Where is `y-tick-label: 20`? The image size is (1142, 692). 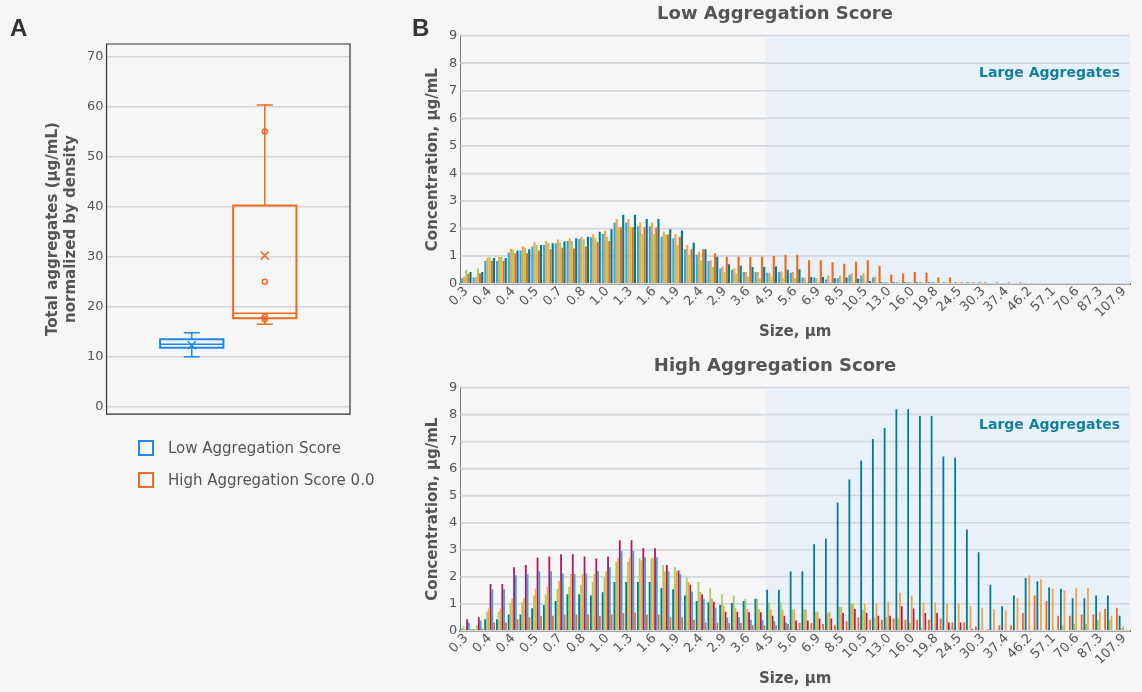 y-tick-label: 20 is located at coordinates (95, 306).